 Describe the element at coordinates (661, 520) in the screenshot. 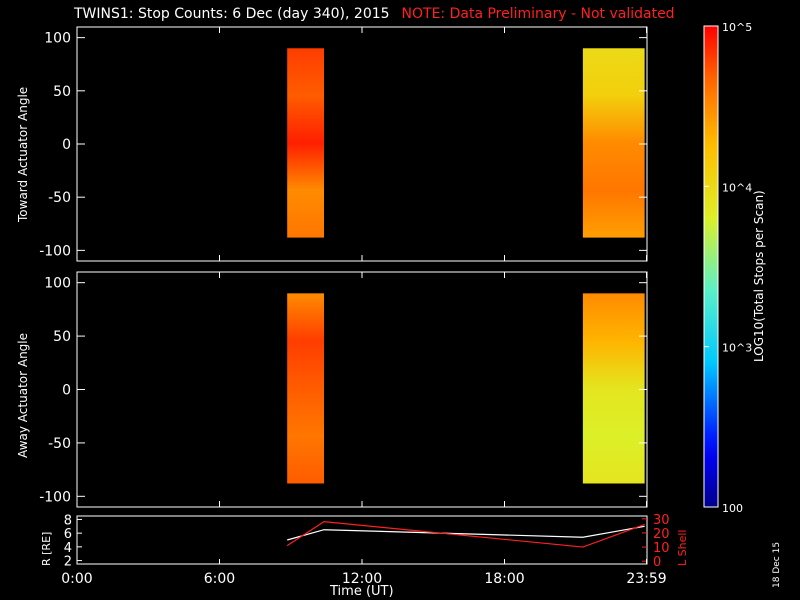

I see `orbit-ytick-right-label: 30` at that location.